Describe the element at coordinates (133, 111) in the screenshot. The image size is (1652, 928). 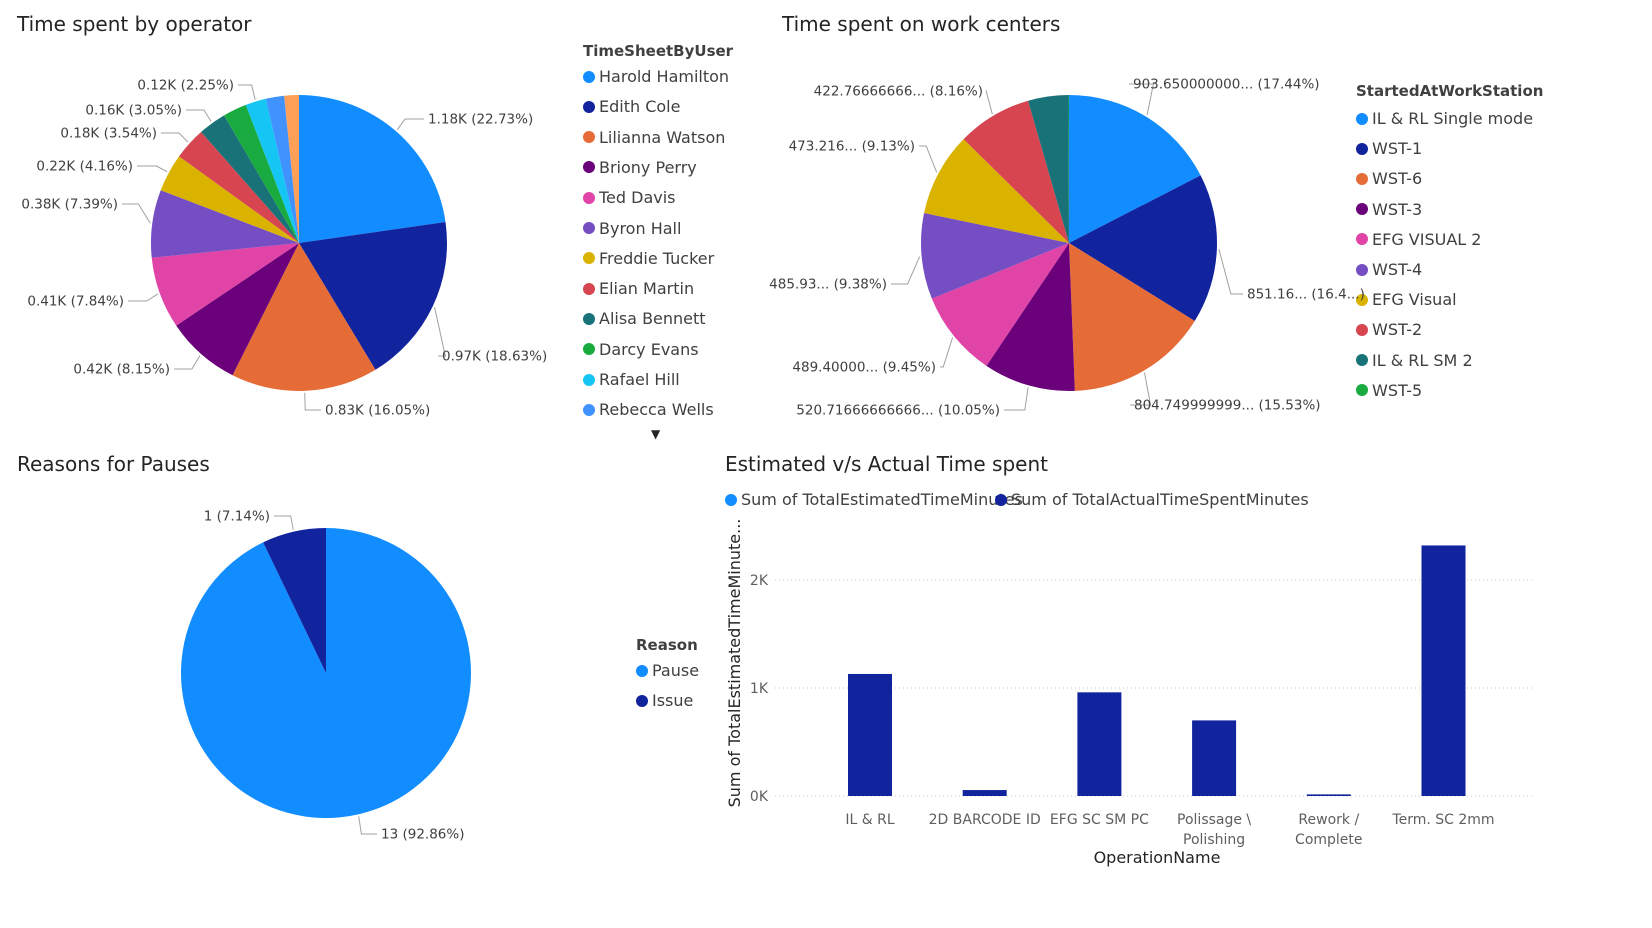
I see `operator-data-label: 0.16K (3.05%)` at that location.